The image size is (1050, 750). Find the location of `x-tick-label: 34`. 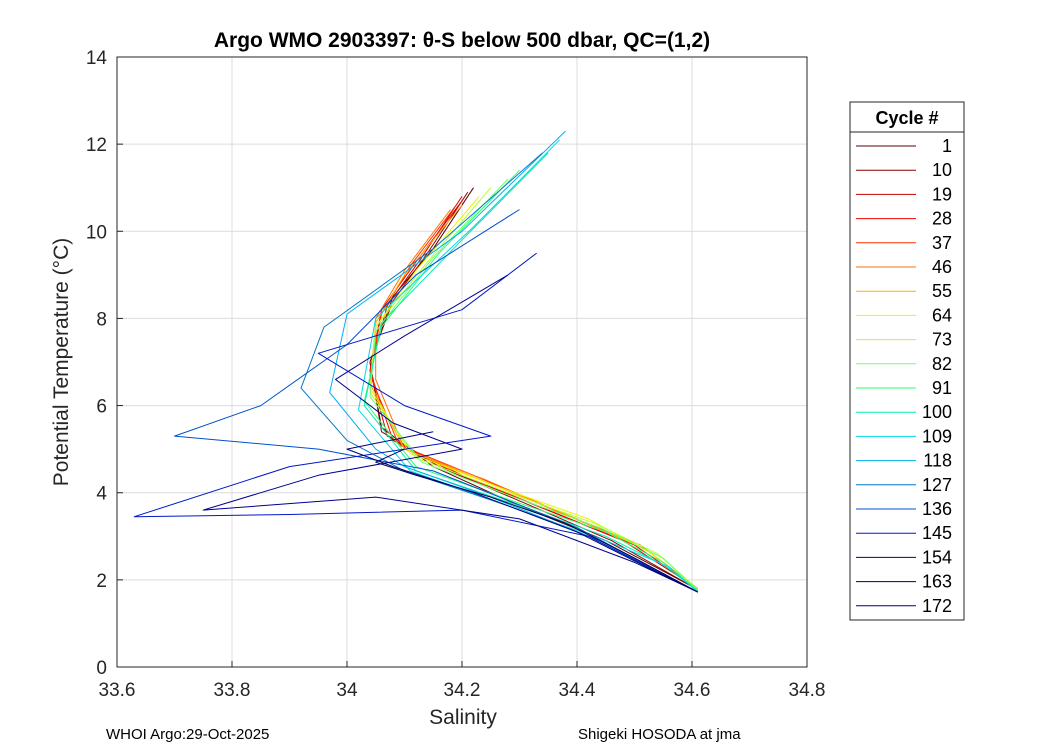

x-tick-label: 34 is located at coordinates (347, 690).